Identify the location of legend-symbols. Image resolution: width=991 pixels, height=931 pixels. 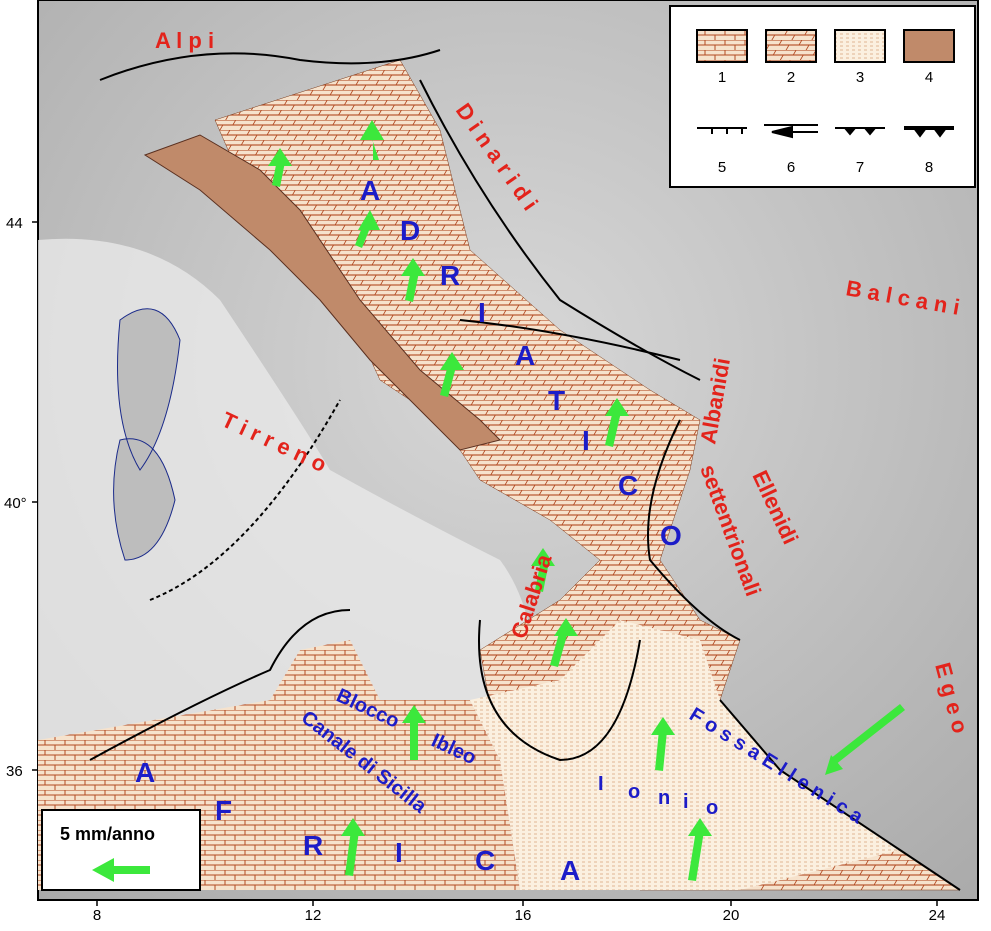
(825, 131).